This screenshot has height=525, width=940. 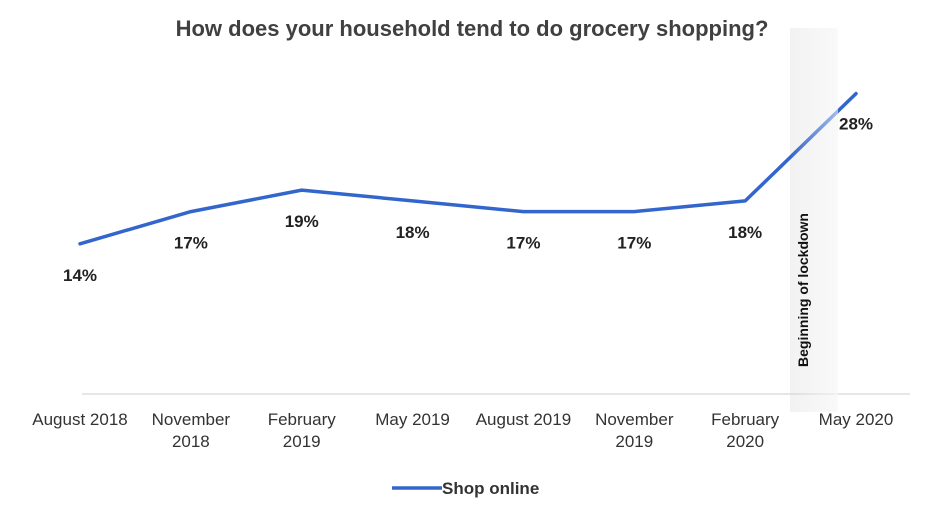 I want to click on data-label: 19%, so click(x=302, y=221).